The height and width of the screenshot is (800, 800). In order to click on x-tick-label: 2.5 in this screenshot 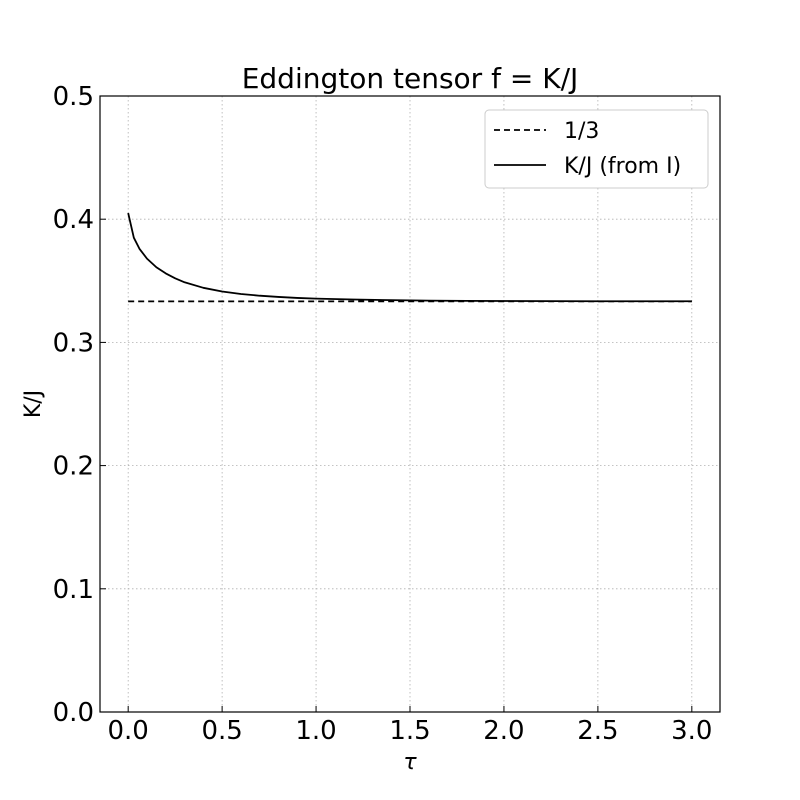, I will do `click(597, 731)`.